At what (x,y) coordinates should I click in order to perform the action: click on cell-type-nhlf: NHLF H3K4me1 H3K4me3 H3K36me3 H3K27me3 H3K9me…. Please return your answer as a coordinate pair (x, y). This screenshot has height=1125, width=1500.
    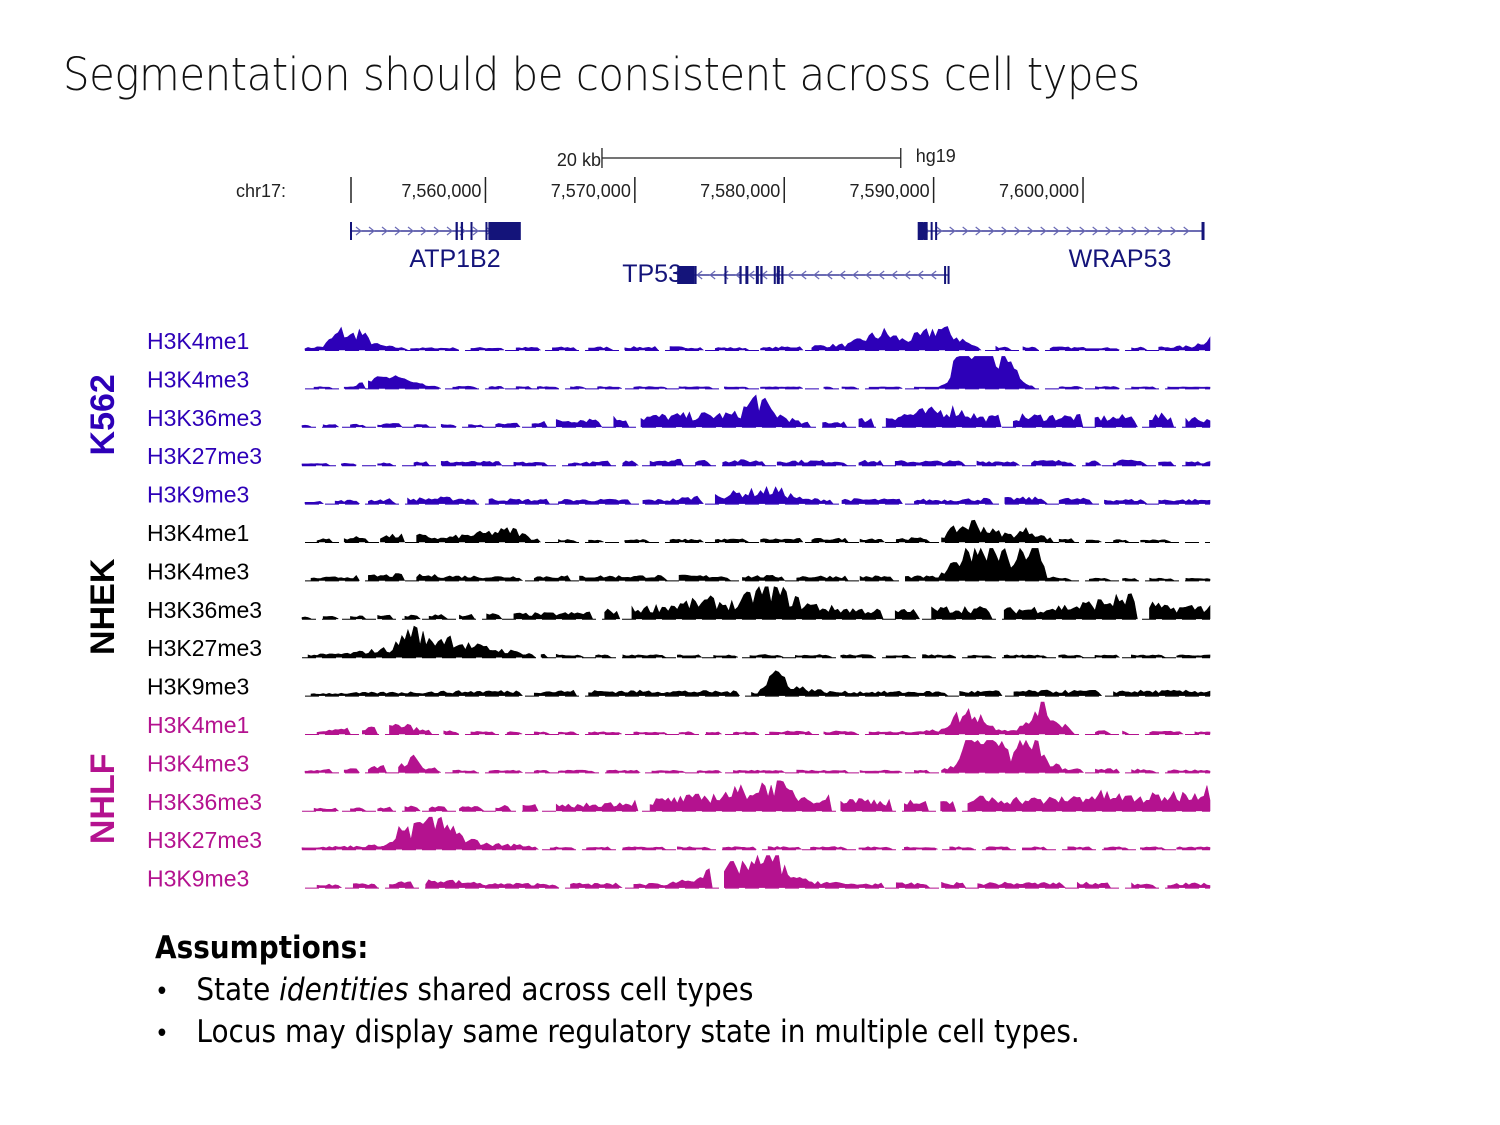
    Looking at the image, I should click on (647, 796).